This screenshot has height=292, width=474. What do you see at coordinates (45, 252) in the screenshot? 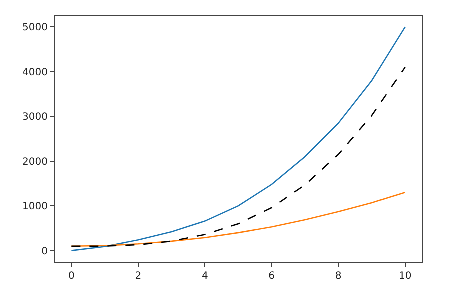
I see `y-tick-label: 0` at bounding box center [45, 252].